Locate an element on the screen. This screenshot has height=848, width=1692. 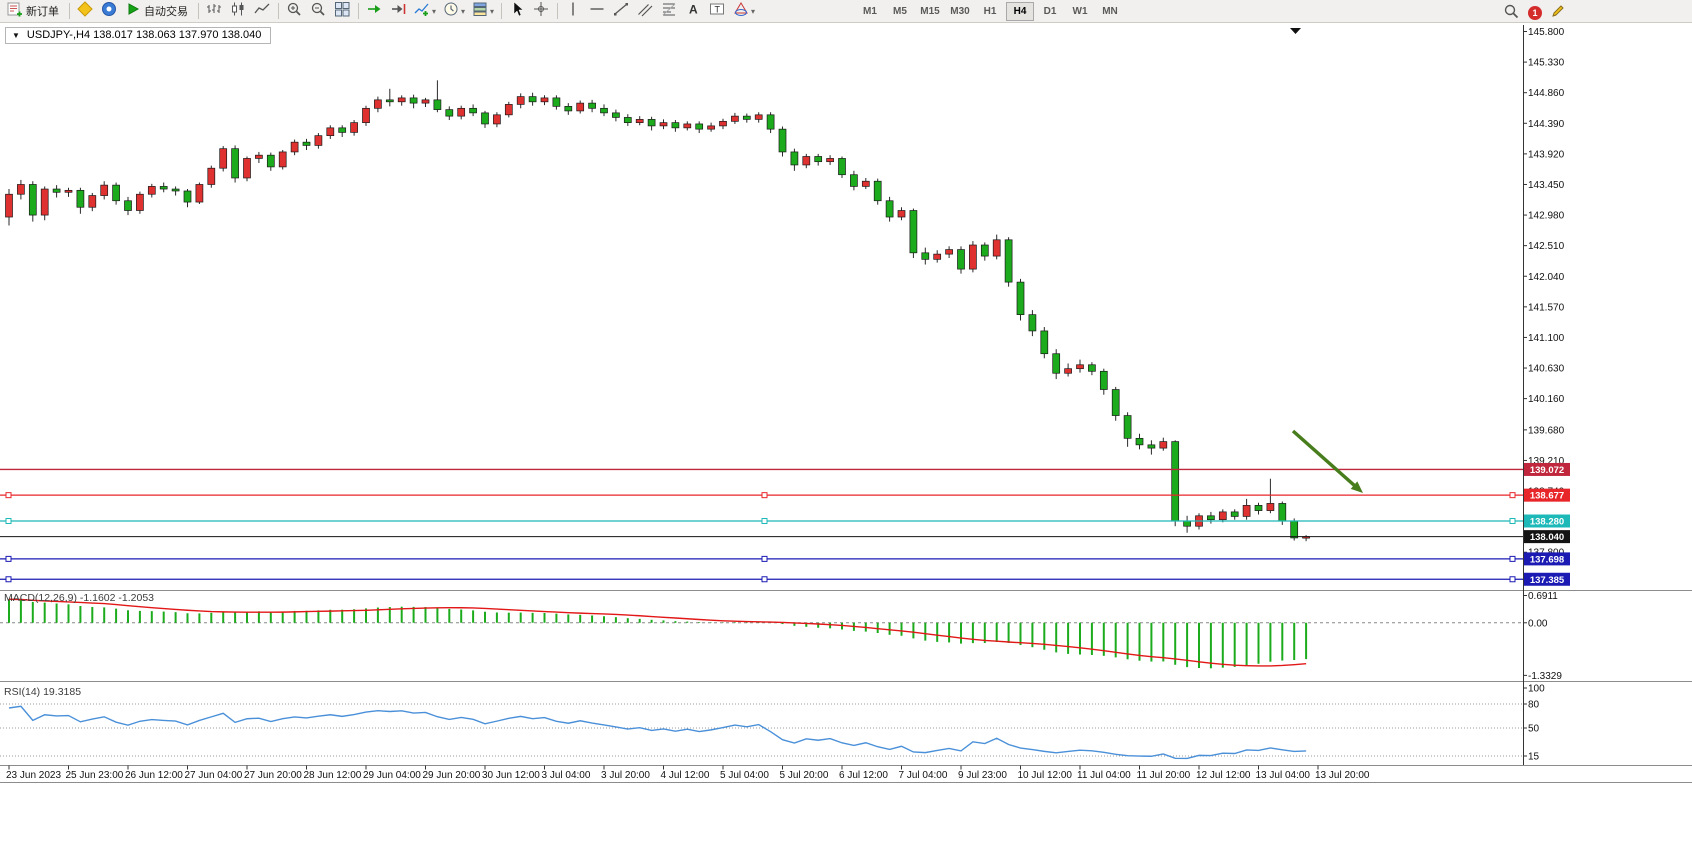
chart-shift-button is located at coordinates (398, 11).